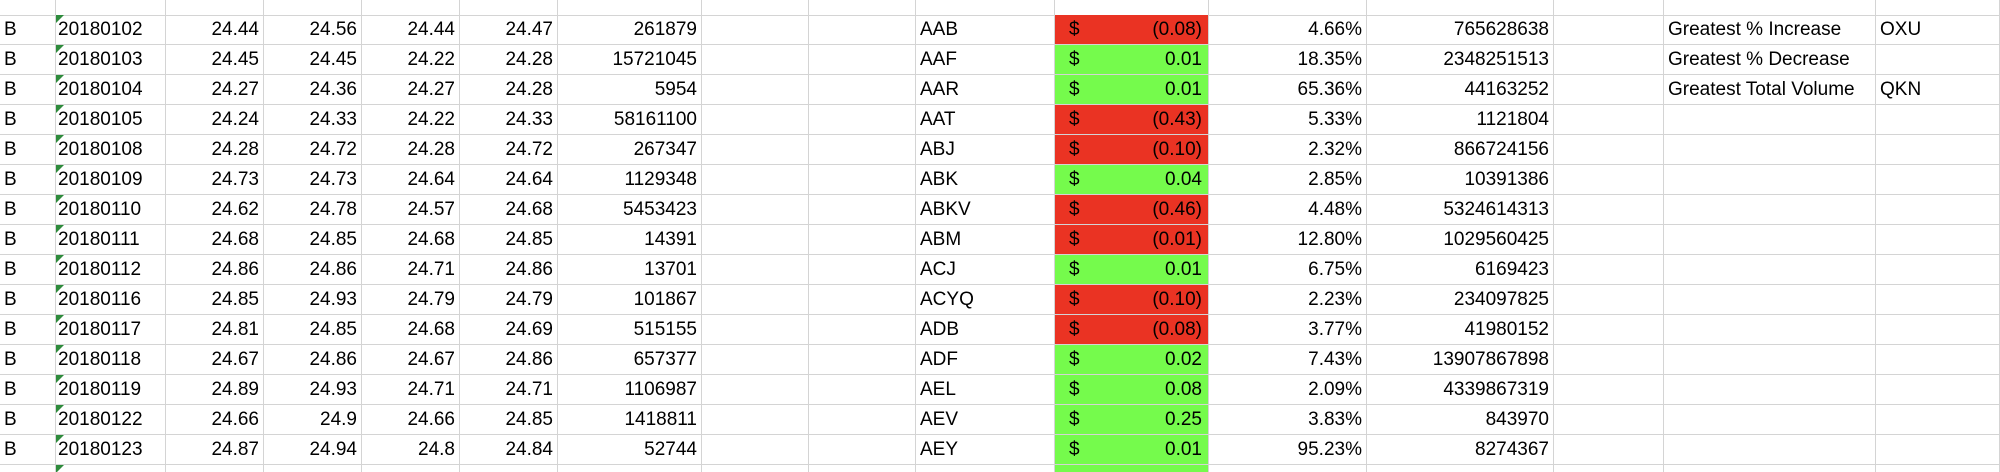  I want to click on total-volume-cell: 10391386, so click(1460, 180).